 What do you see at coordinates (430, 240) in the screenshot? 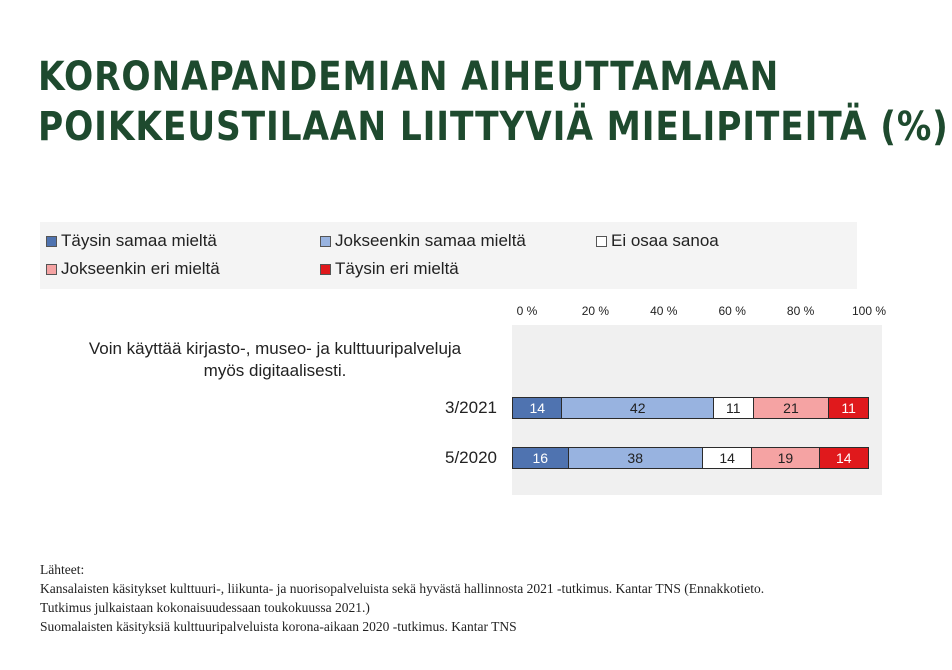
I see `legend-label: Jokseenkin samaa mieltä` at bounding box center [430, 240].